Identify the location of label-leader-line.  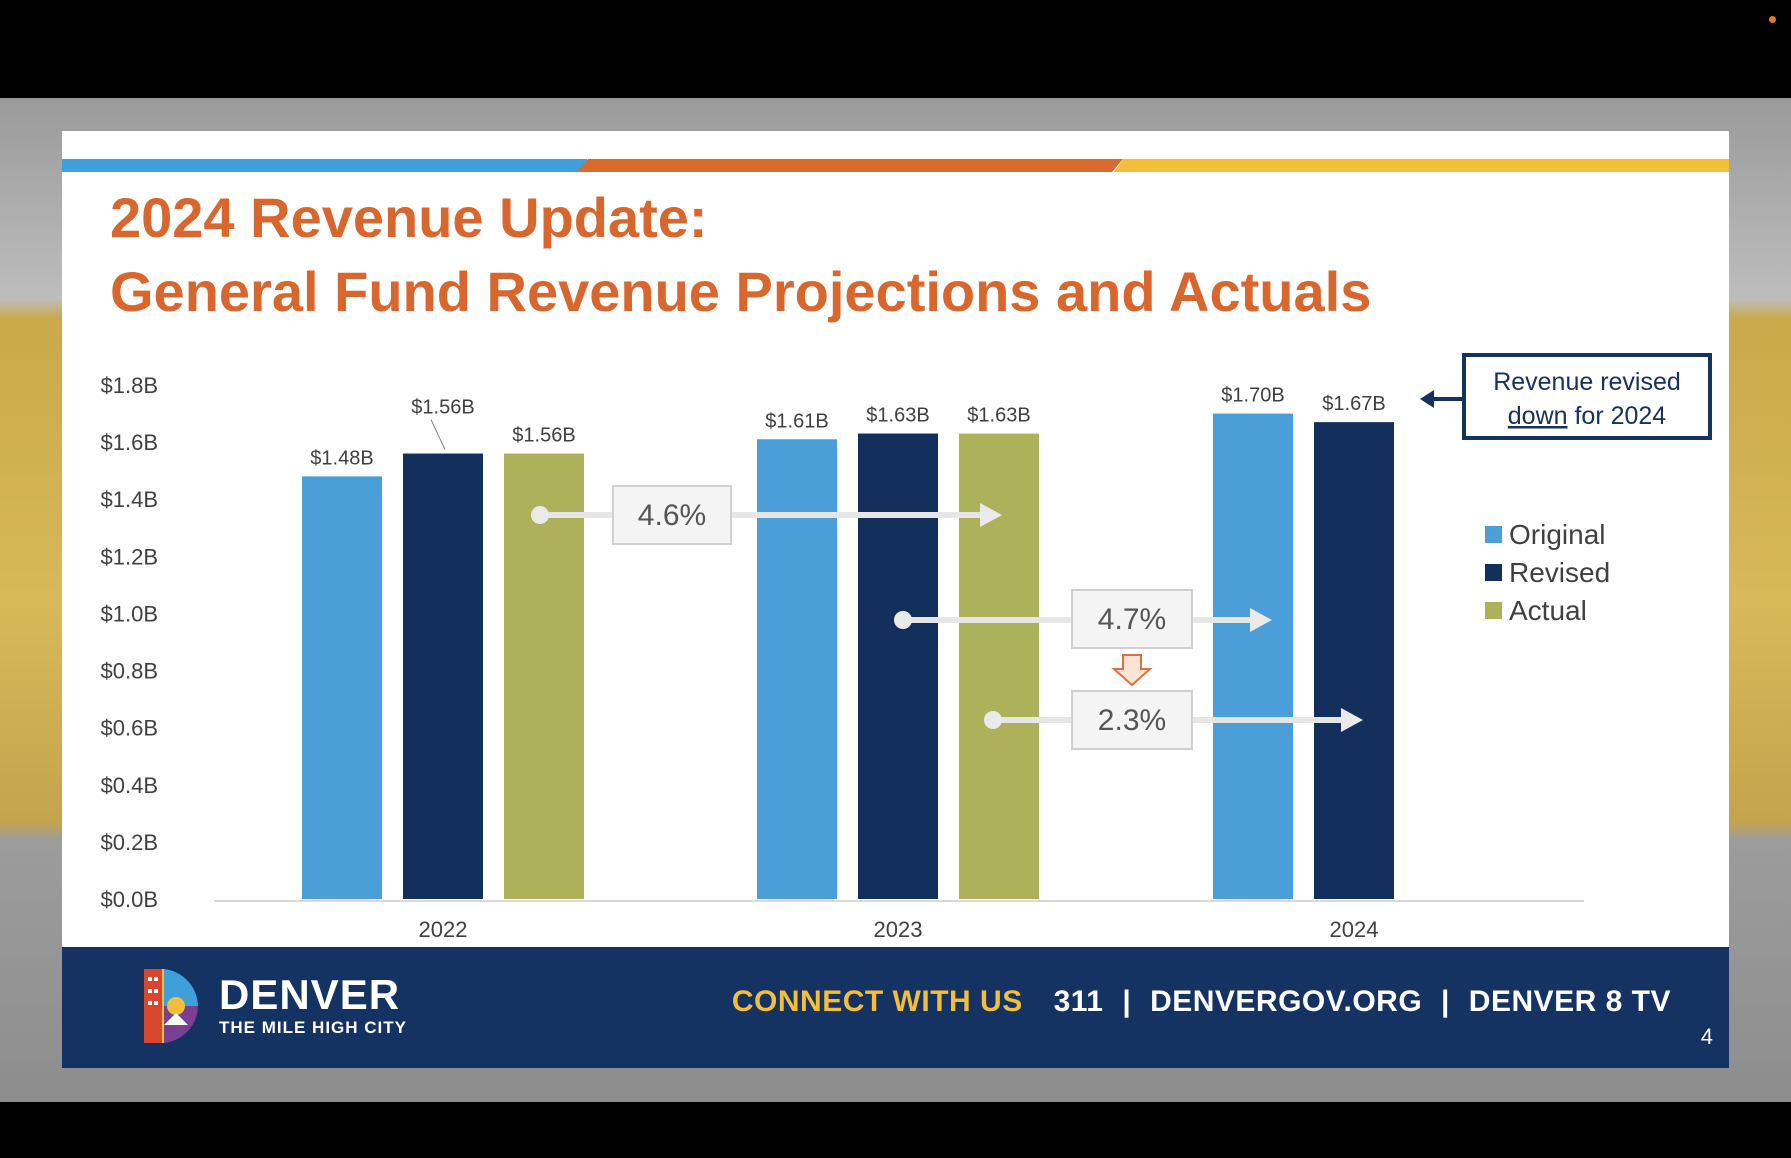
(438, 434).